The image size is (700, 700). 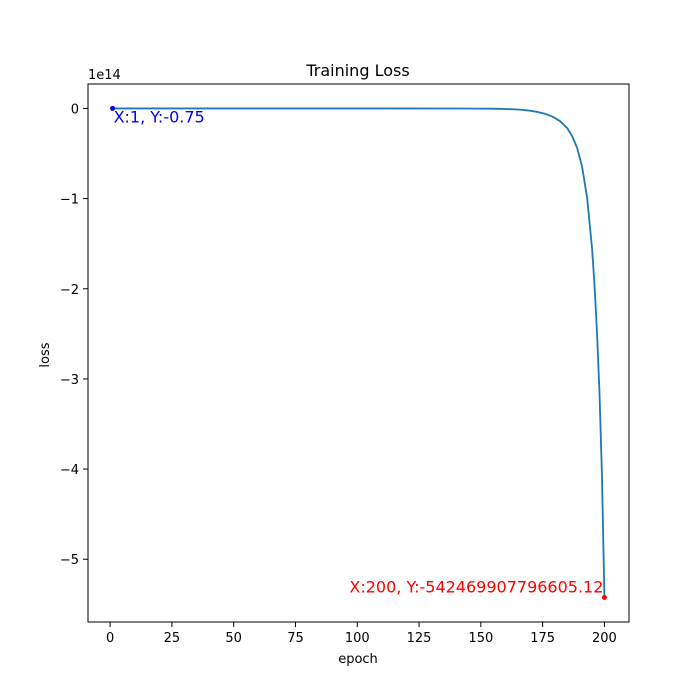 I want to click on start-point-annotation: X:1, Y:-0.75, so click(x=159, y=116).